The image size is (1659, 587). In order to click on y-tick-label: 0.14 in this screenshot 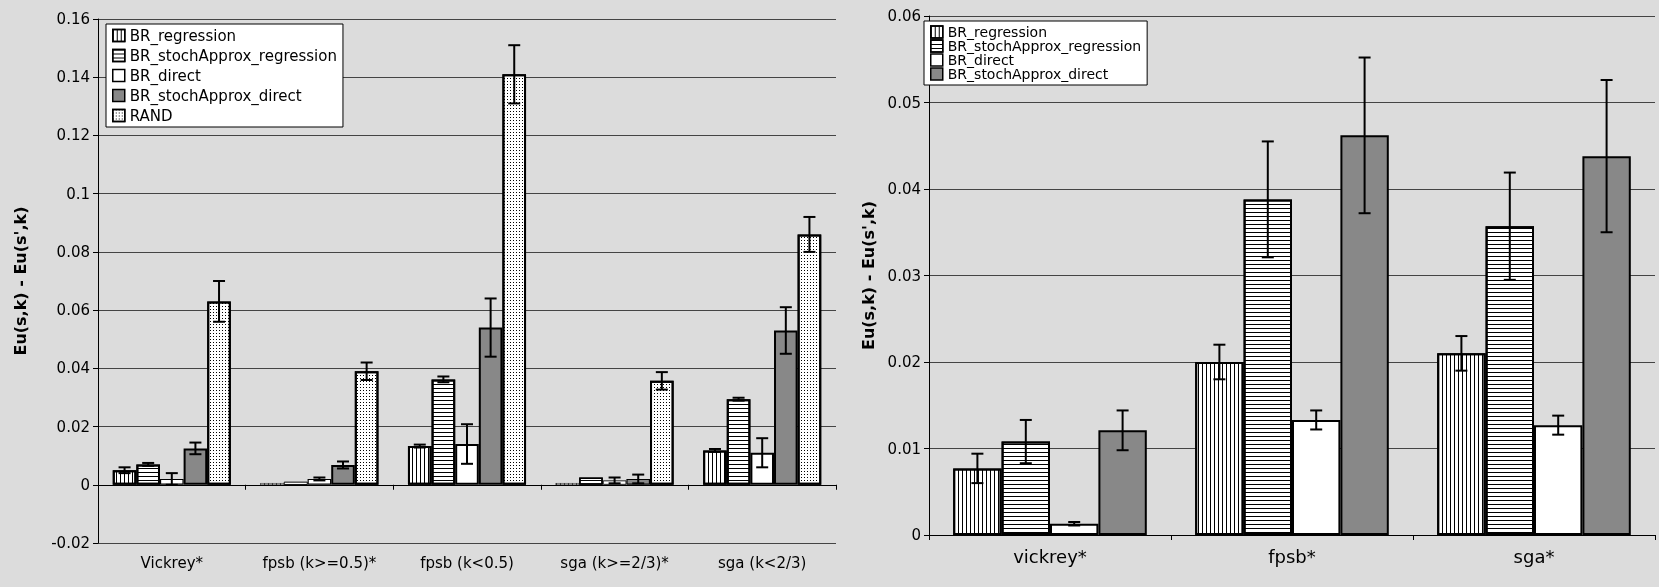, I will do `click(73, 77)`.